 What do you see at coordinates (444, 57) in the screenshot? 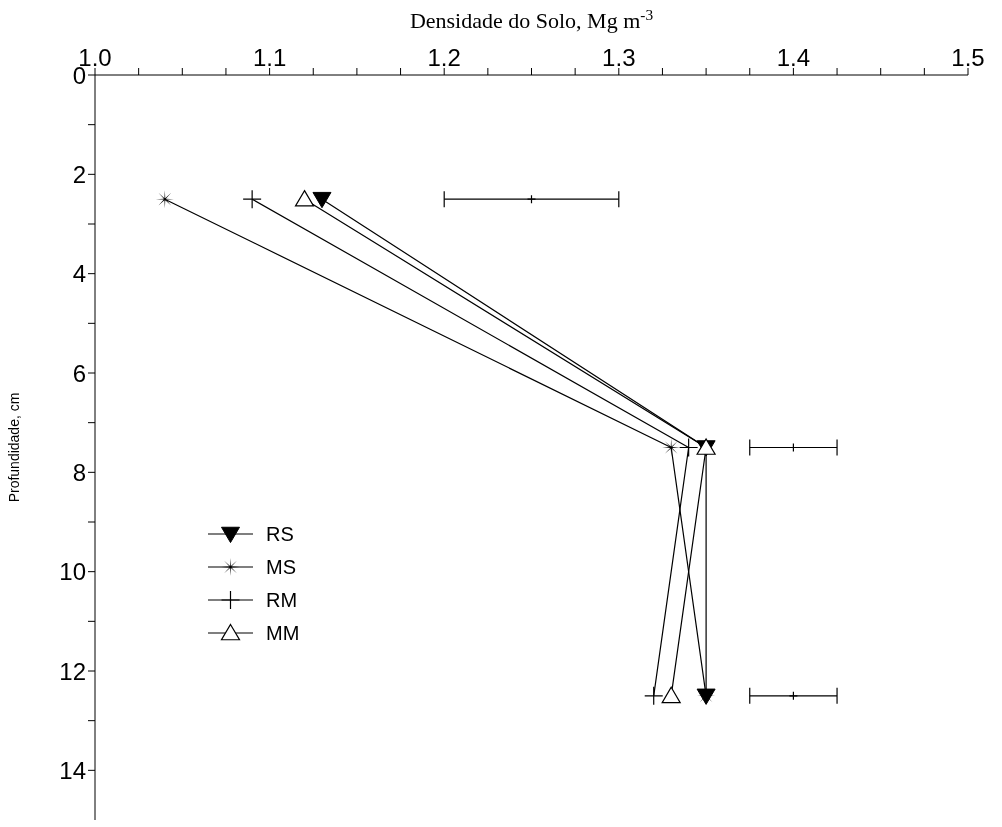
I see `x-tick-label: 1.2` at bounding box center [444, 57].